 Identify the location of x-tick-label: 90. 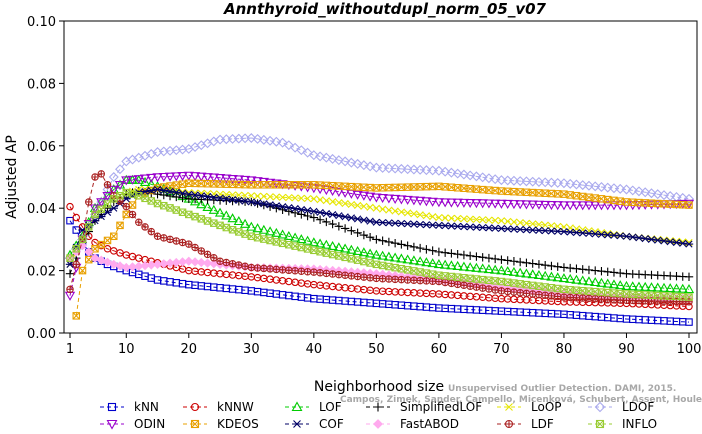
(626, 349).